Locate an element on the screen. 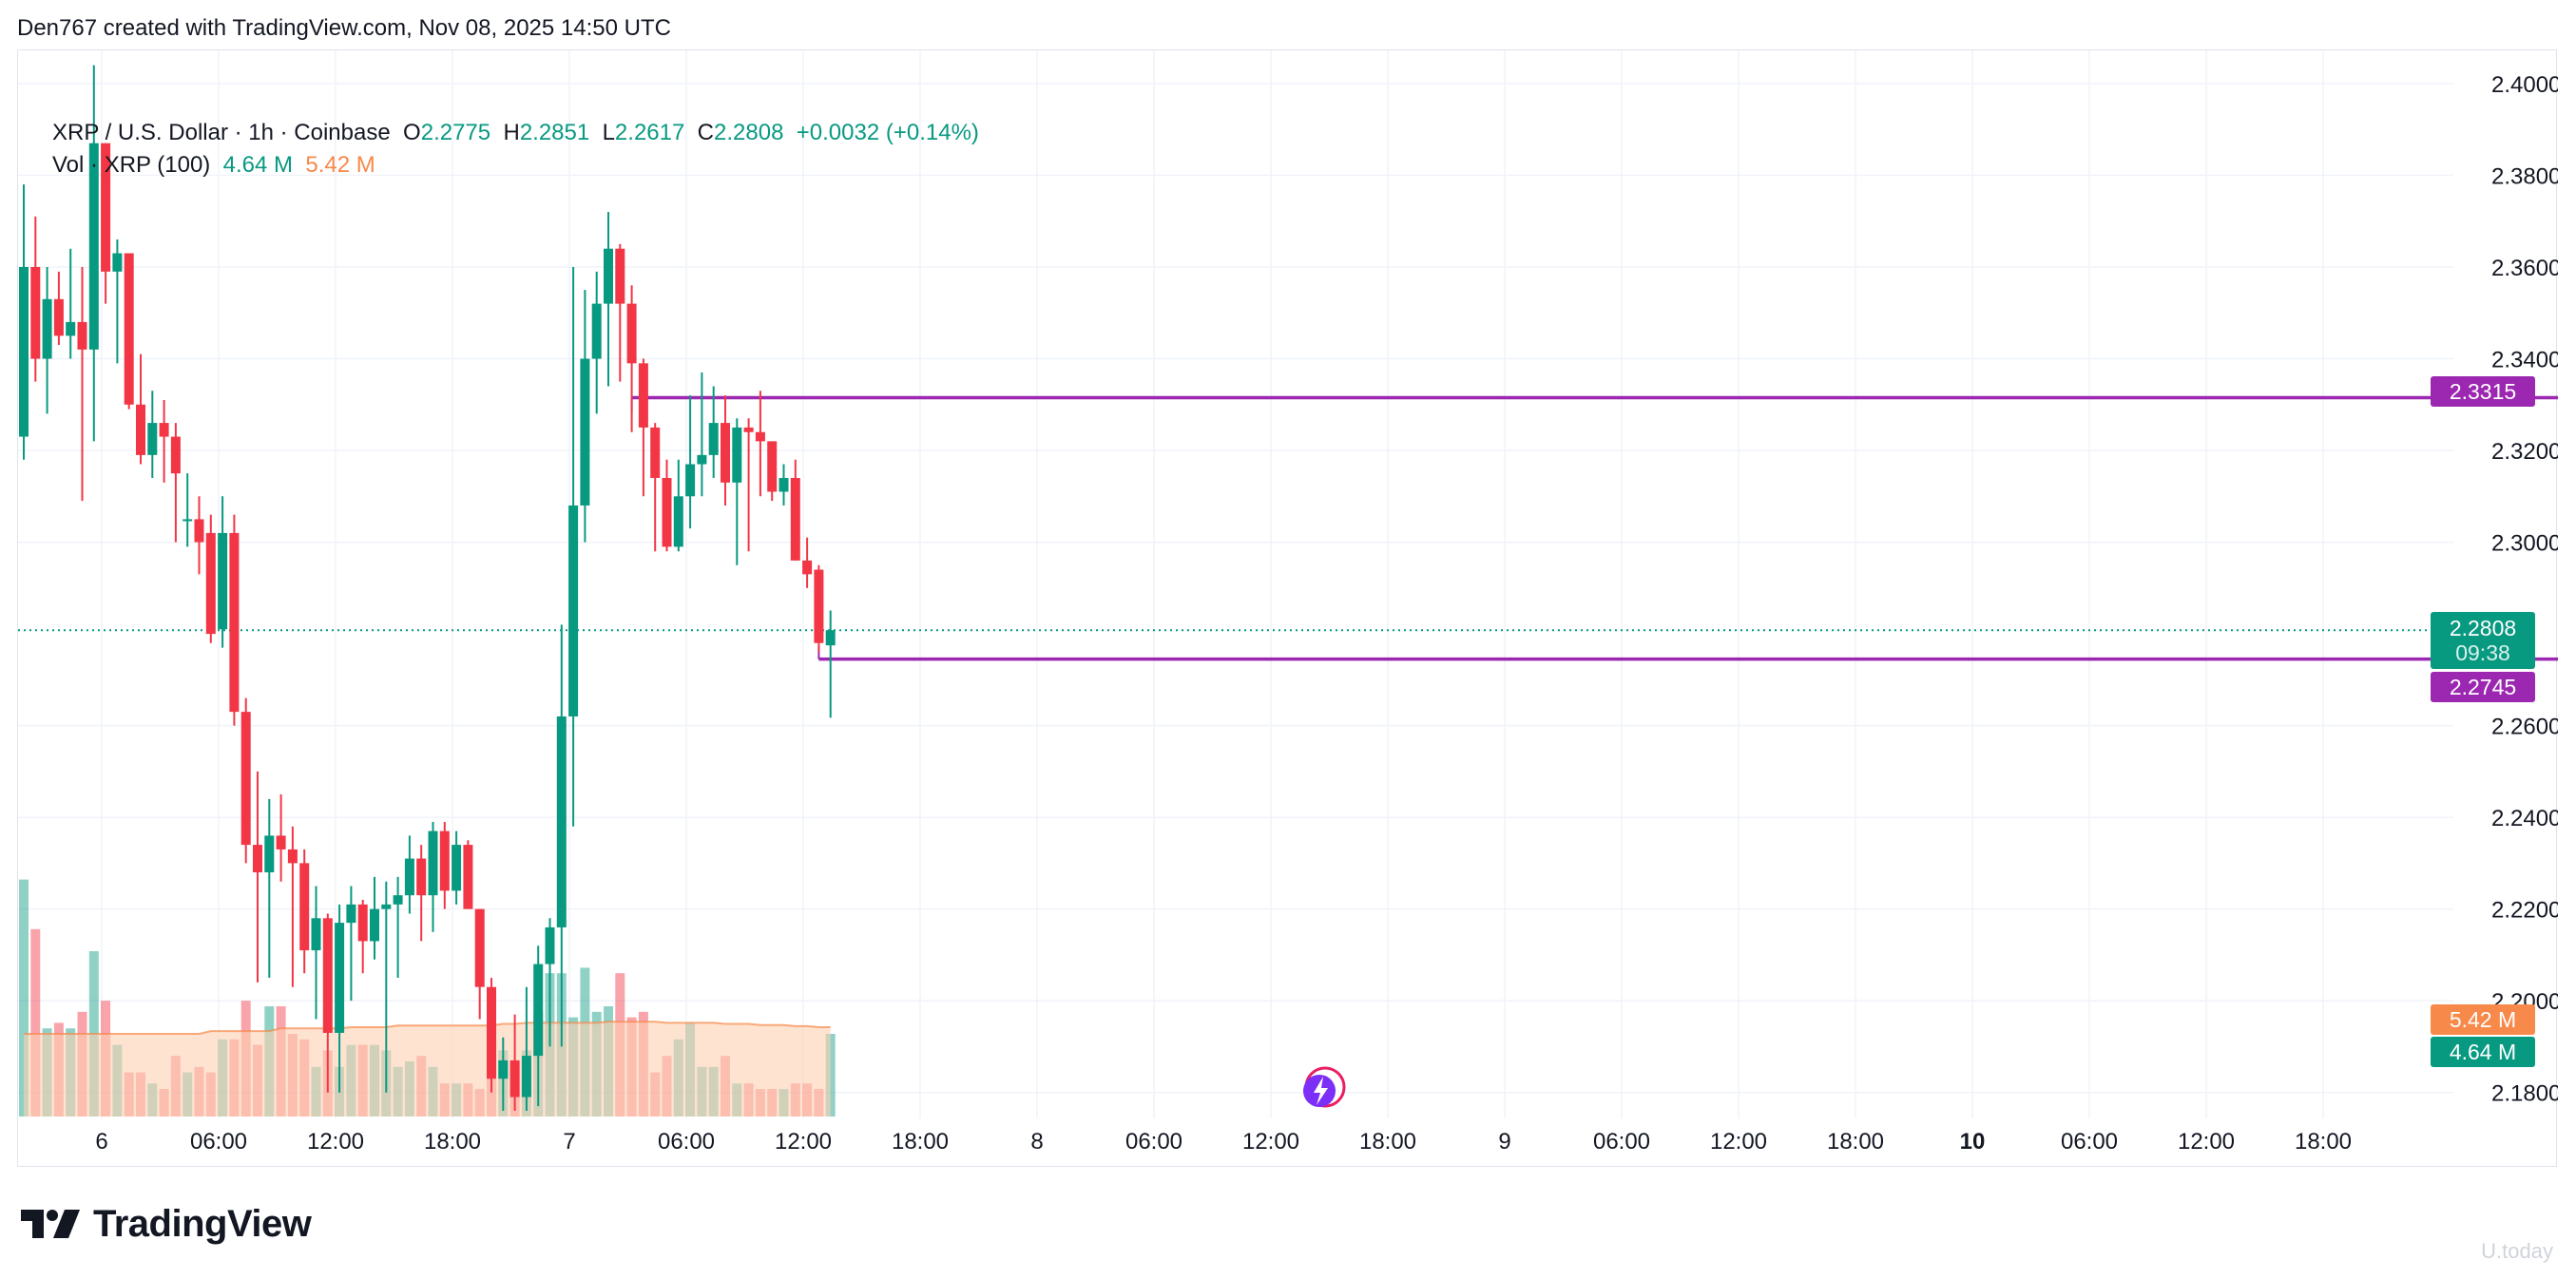  legend-volume-label: Vol · XRP (100) is located at coordinates (132, 165).